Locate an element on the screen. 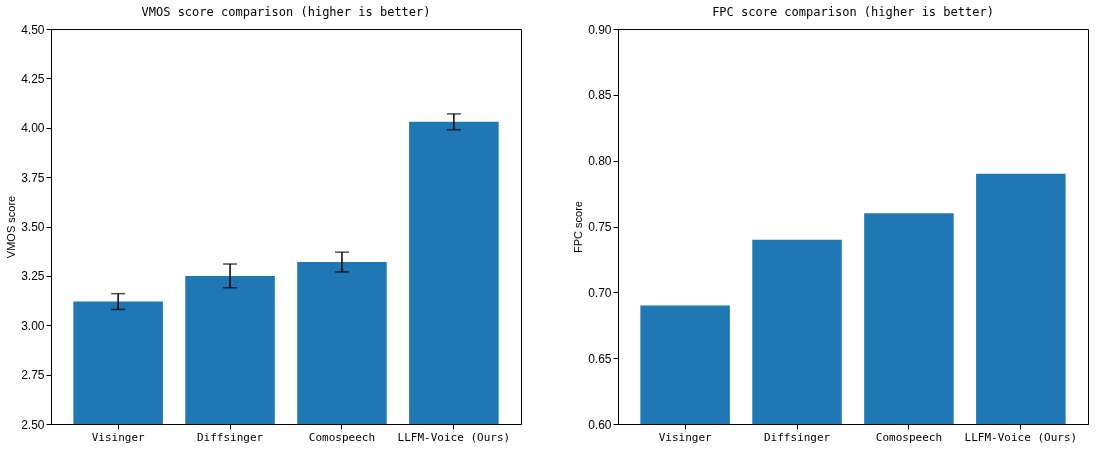 The image size is (1101, 453). y-tick-label: 0.65 is located at coordinates (600, 358).